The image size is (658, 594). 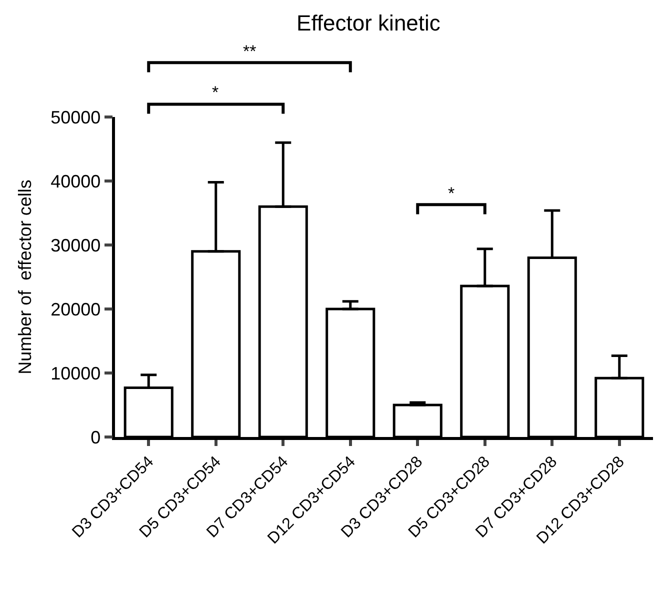 I want to click on y-tick-label: 10000, so click(x=75, y=373).